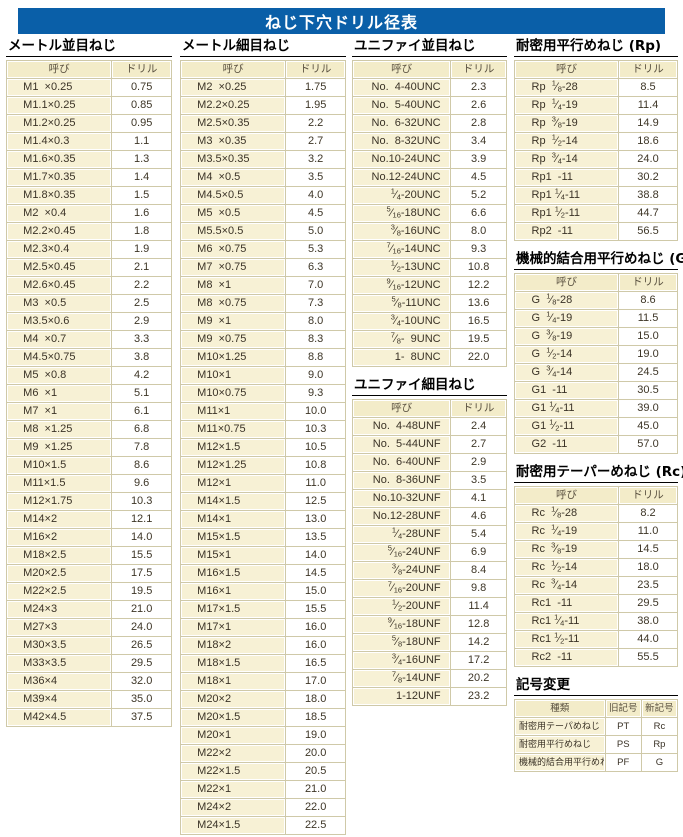 The width and height of the screenshot is (683, 837). Describe the element at coordinates (89, 267) in the screenshot. I see `table-row: M2.5×0.45 2.1` at that location.